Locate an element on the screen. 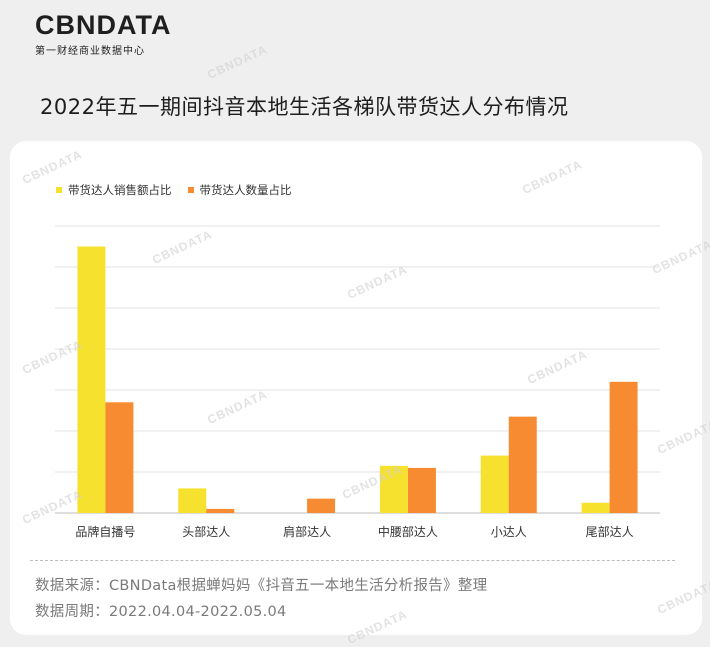 The height and width of the screenshot is (647, 710). x-tick-label: 头部达人 is located at coordinates (206, 531).